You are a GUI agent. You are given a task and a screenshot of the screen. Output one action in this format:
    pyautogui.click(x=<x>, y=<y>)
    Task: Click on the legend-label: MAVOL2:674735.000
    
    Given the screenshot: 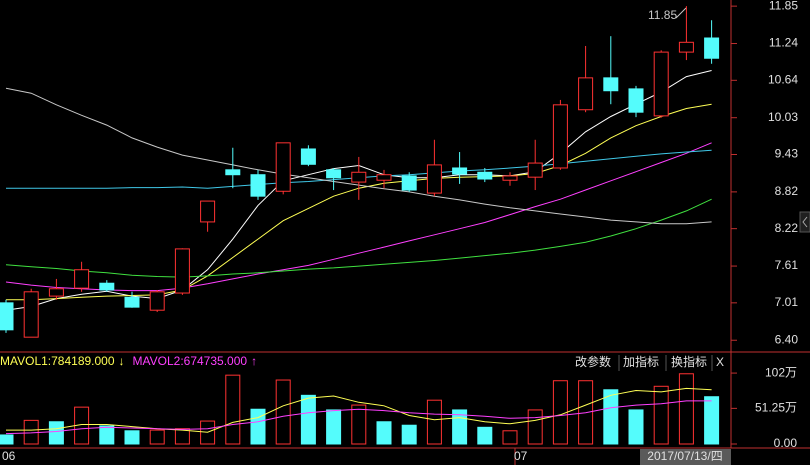 What is the action you would take?
    pyautogui.click(x=190, y=361)
    